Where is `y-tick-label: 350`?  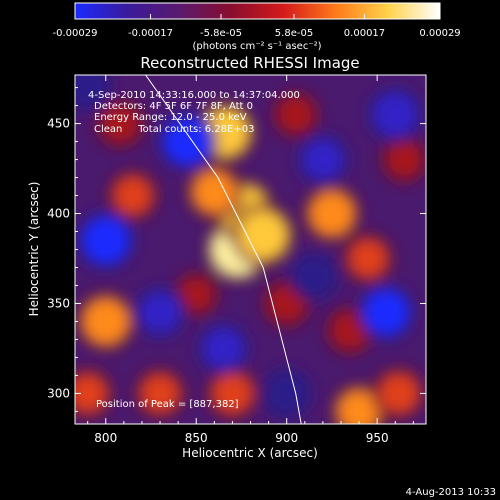 y-tick-label: 350 is located at coordinates (58, 303).